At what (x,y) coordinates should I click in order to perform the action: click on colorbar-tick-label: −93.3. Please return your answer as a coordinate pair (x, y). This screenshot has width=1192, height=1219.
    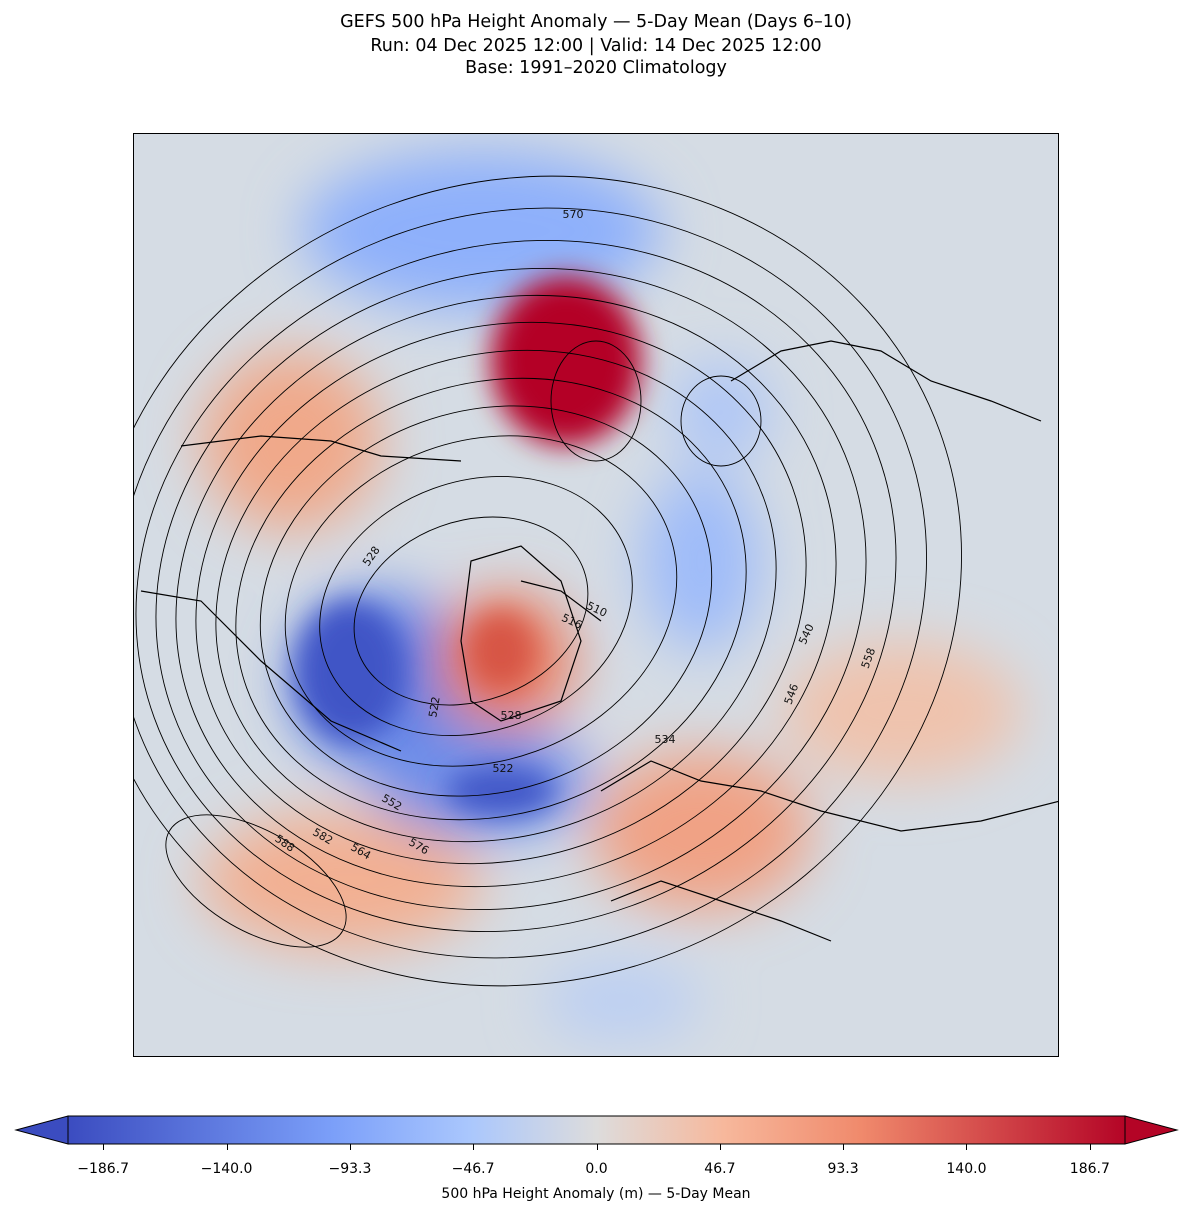
    Looking at the image, I should click on (350, 1169).